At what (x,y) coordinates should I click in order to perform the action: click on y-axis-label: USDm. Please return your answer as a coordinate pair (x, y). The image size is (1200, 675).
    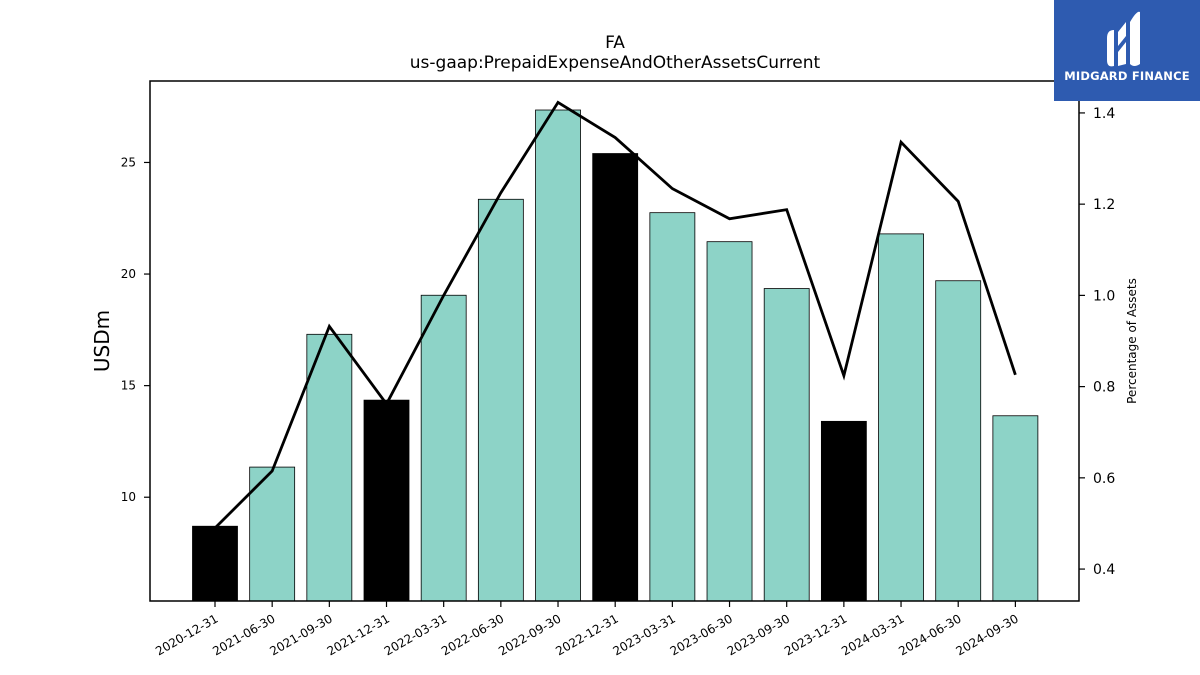
    Looking at the image, I should click on (102, 341).